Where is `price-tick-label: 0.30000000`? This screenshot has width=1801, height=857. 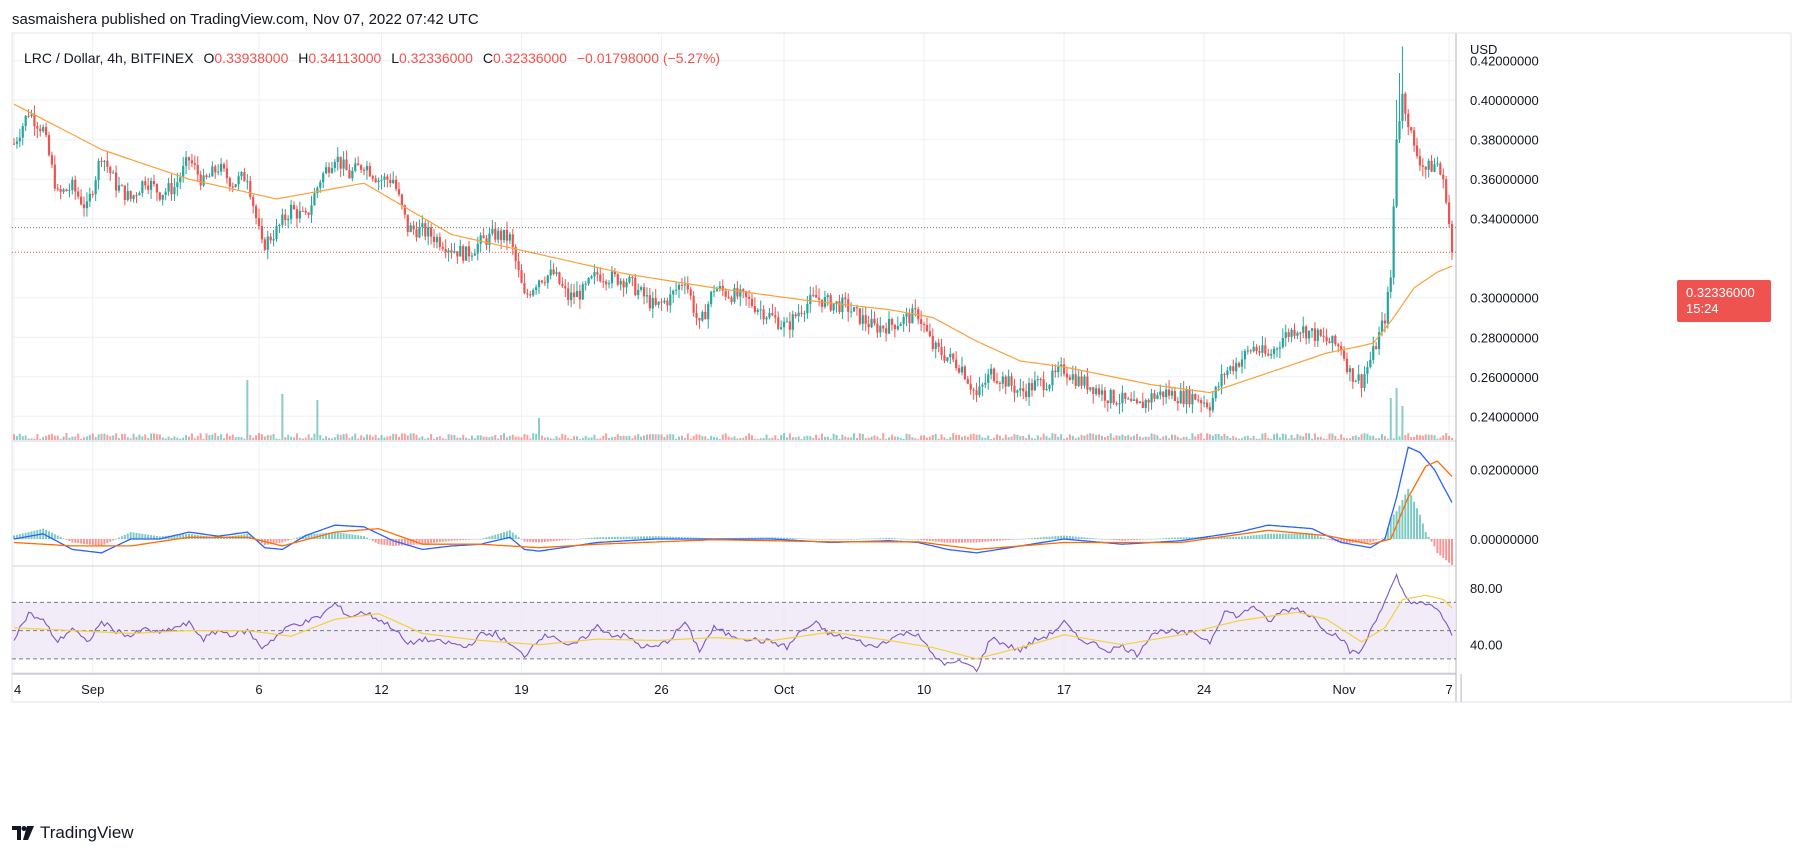 price-tick-label: 0.30000000 is located at coordinates (1504, 298).